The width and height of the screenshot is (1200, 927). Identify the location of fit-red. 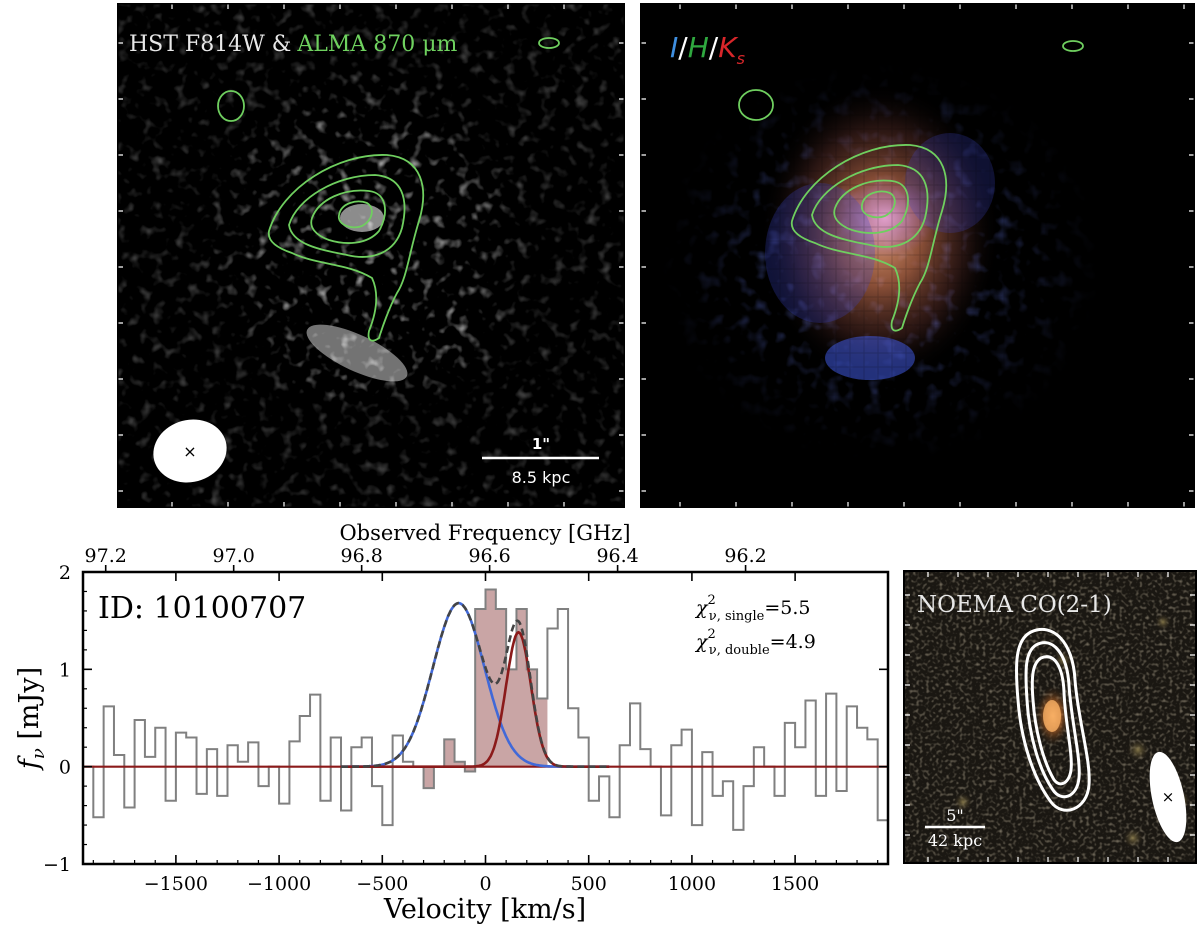
(475, 699).